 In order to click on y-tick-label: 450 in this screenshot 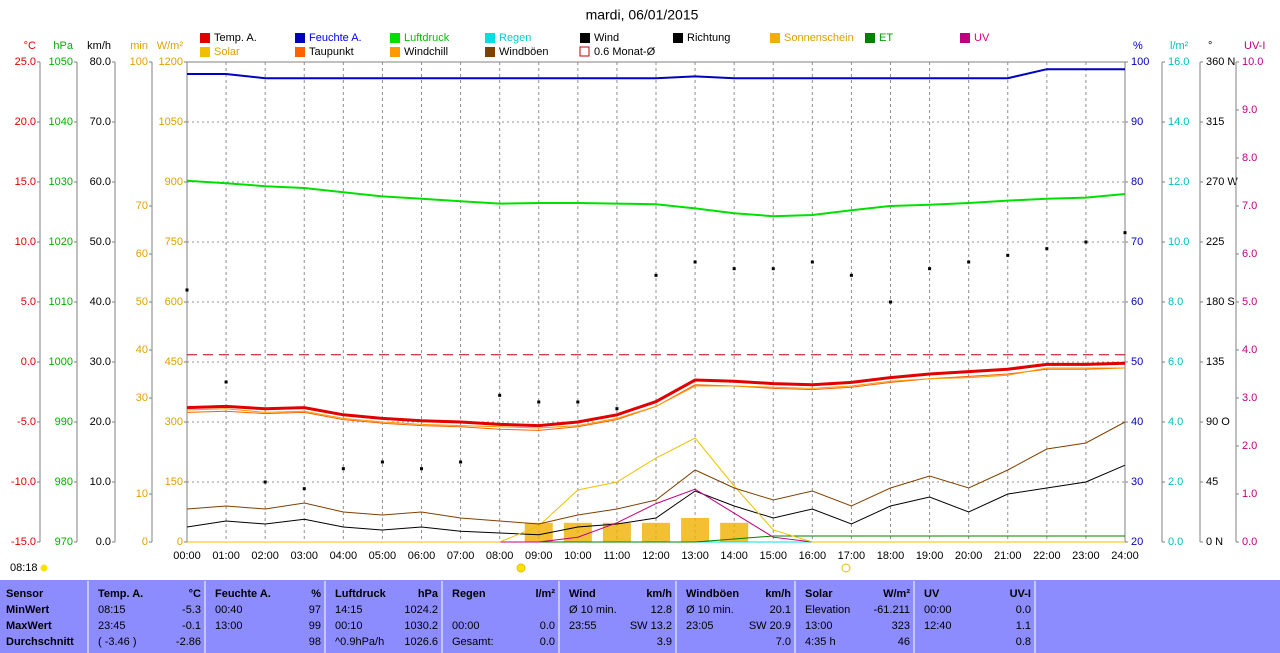, I will do `click(174, 362)`.